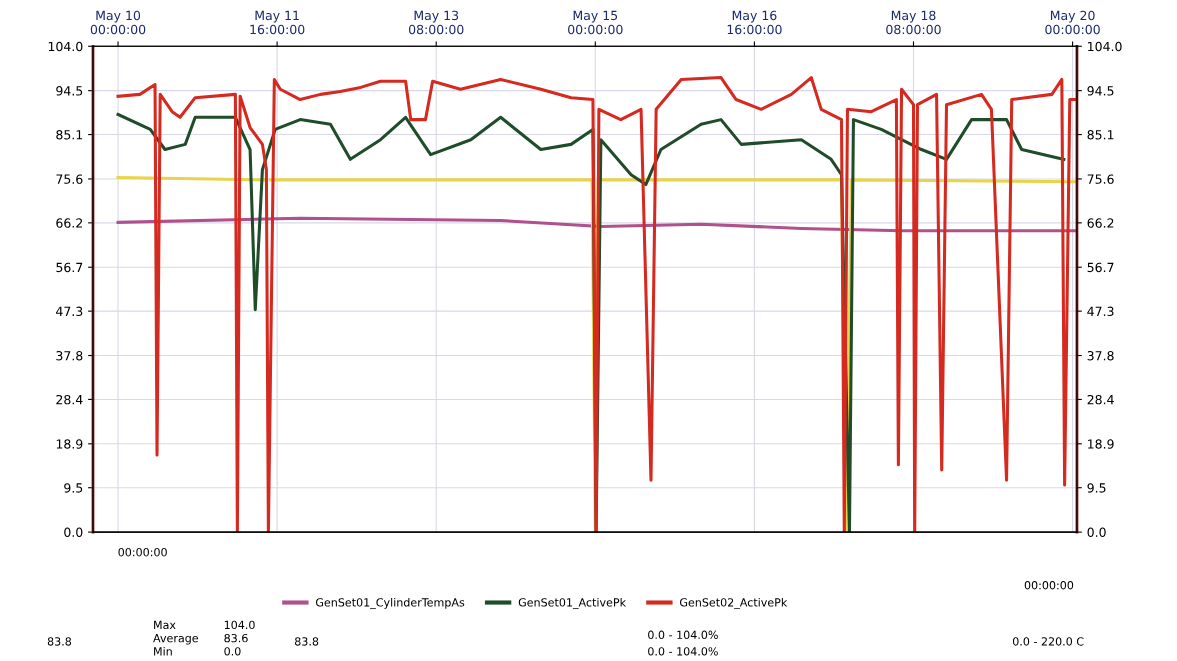 The width and height of the screenshot is (1177, 661). Describe the element at coordinates (572, 603) in the screenshot. I see `legend-label: GenSet01_ActivePk` at that location.